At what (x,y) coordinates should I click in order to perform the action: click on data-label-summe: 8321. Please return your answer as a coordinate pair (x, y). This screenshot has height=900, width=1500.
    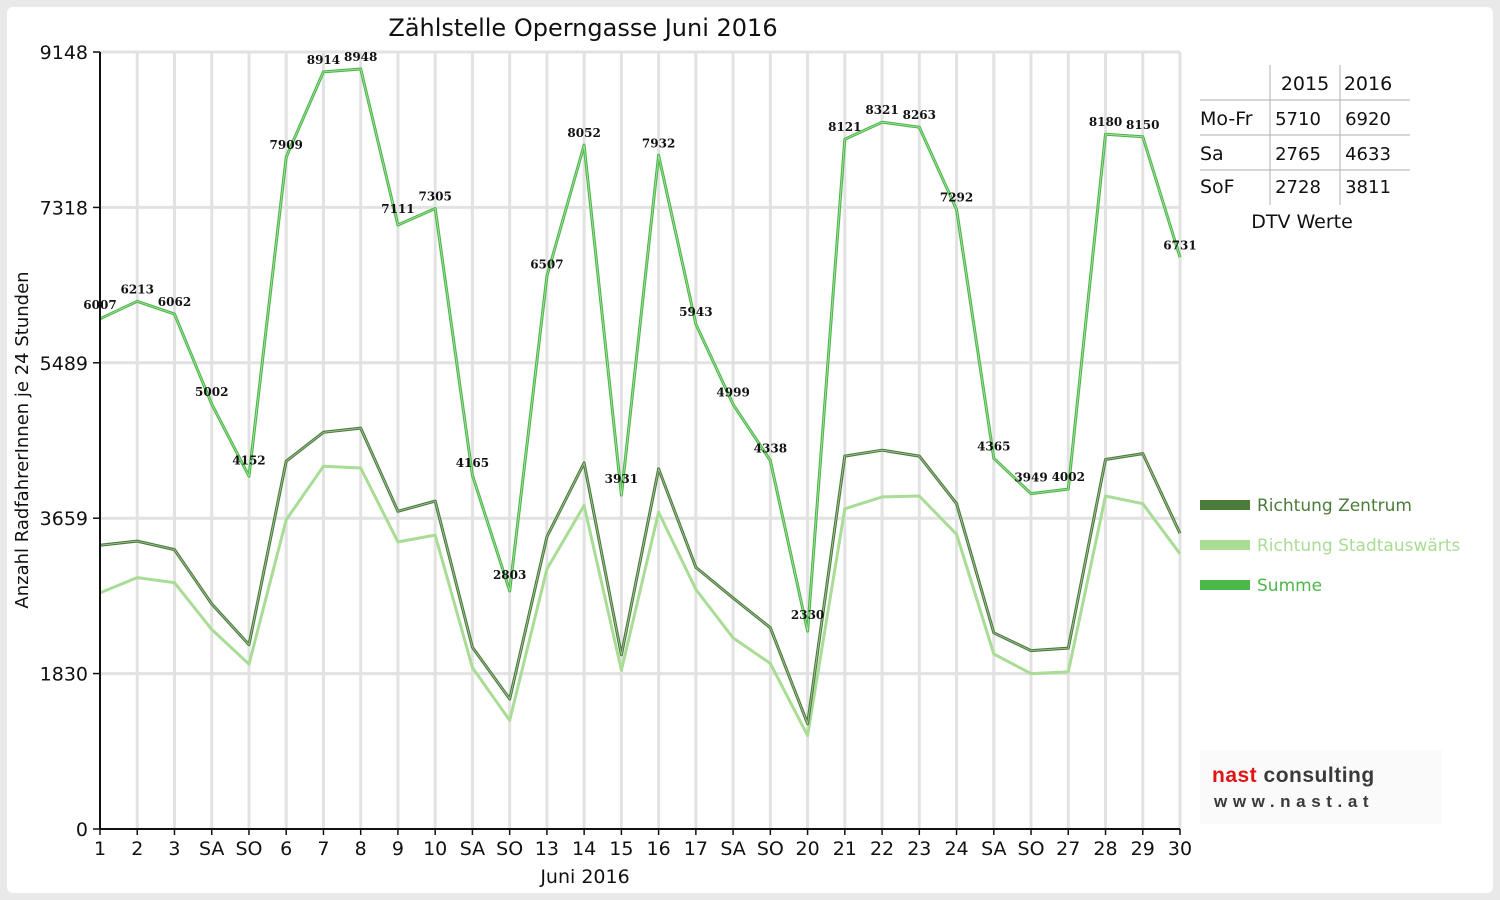
    Looking at the image, I should click on (881, 110).